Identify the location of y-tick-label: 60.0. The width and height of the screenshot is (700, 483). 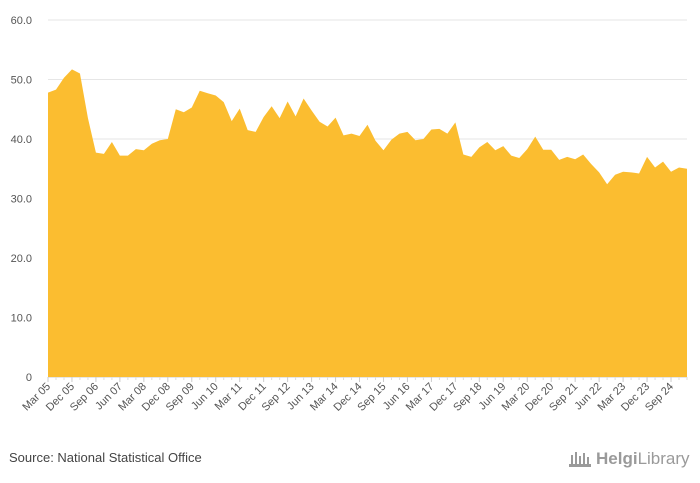
(21, 21).